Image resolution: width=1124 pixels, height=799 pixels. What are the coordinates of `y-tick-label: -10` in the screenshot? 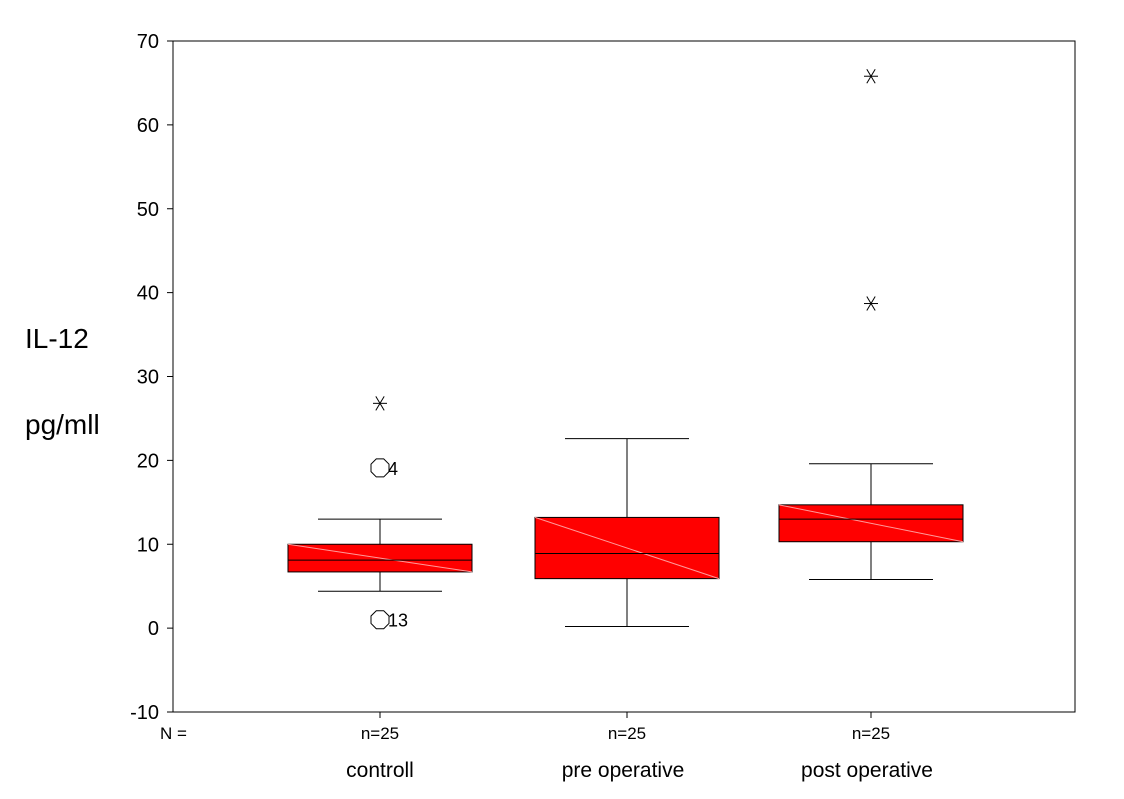 It's located at (144, 713).